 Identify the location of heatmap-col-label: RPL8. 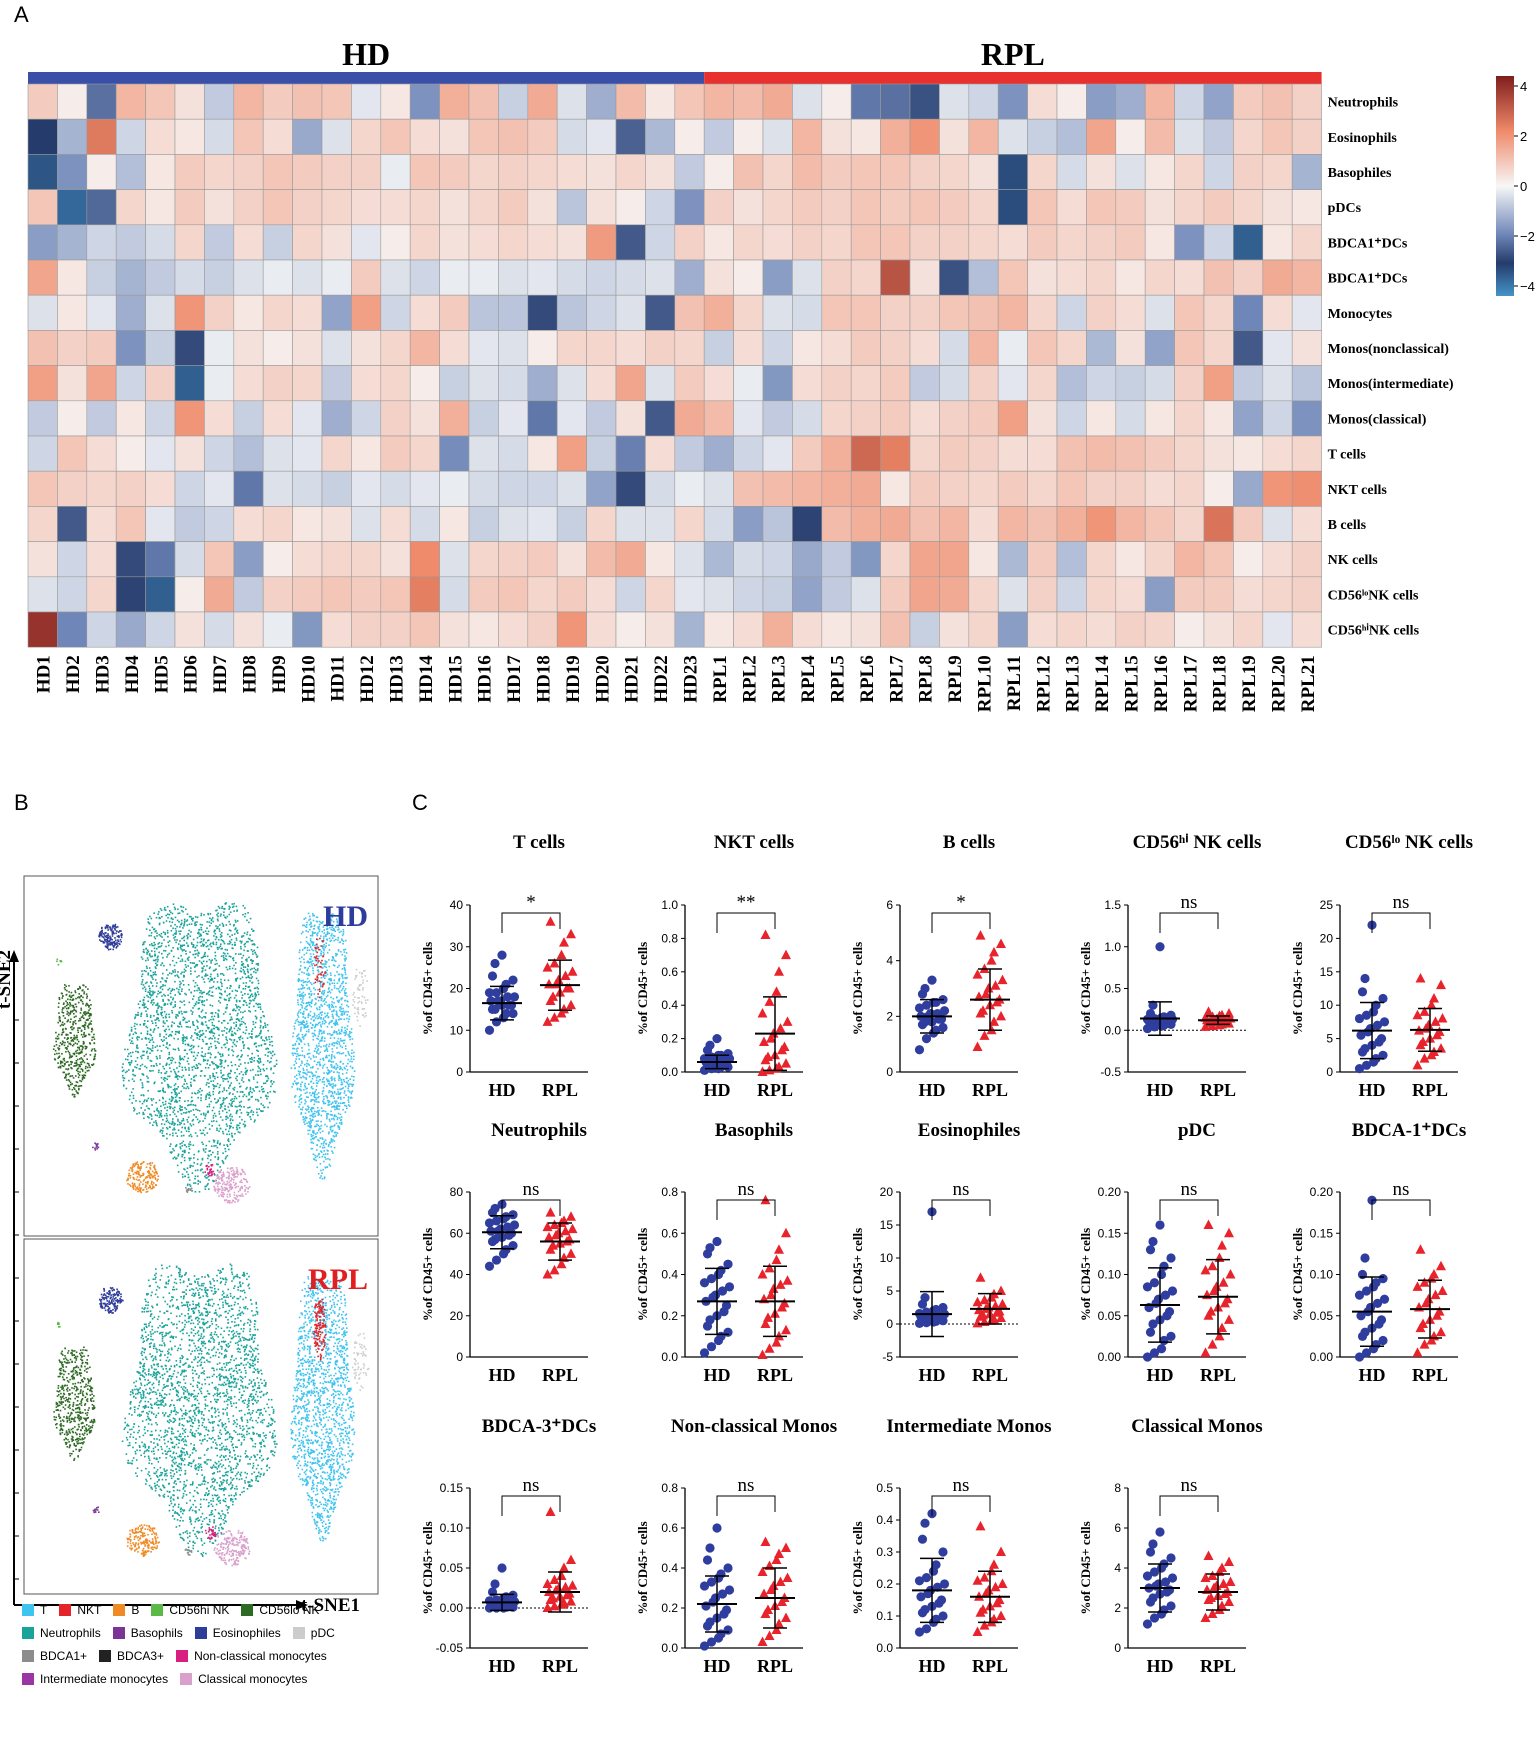
(926, 679).